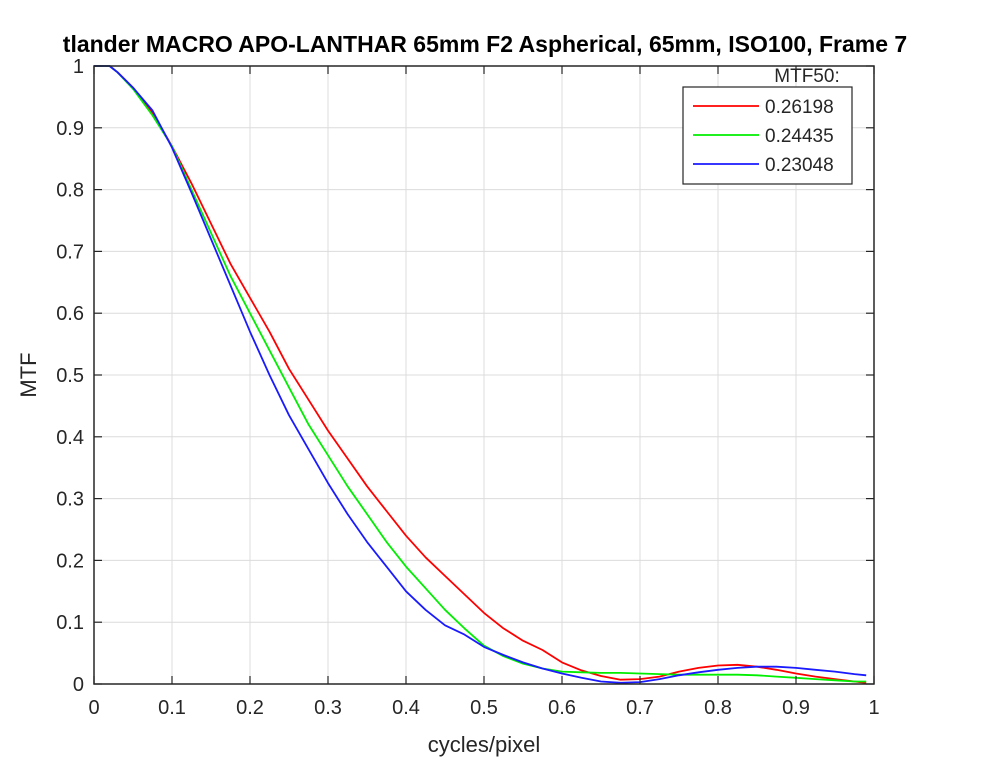  Describe the element at coordinates (640, 708) in the screenshot. I see `x-tick-label: 0.7` at that location.